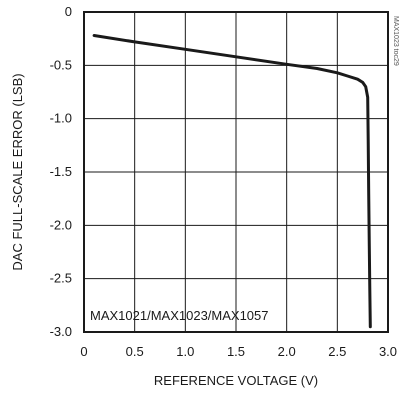  I want to click on x-tick-label: 0.5, so click(135, 351).